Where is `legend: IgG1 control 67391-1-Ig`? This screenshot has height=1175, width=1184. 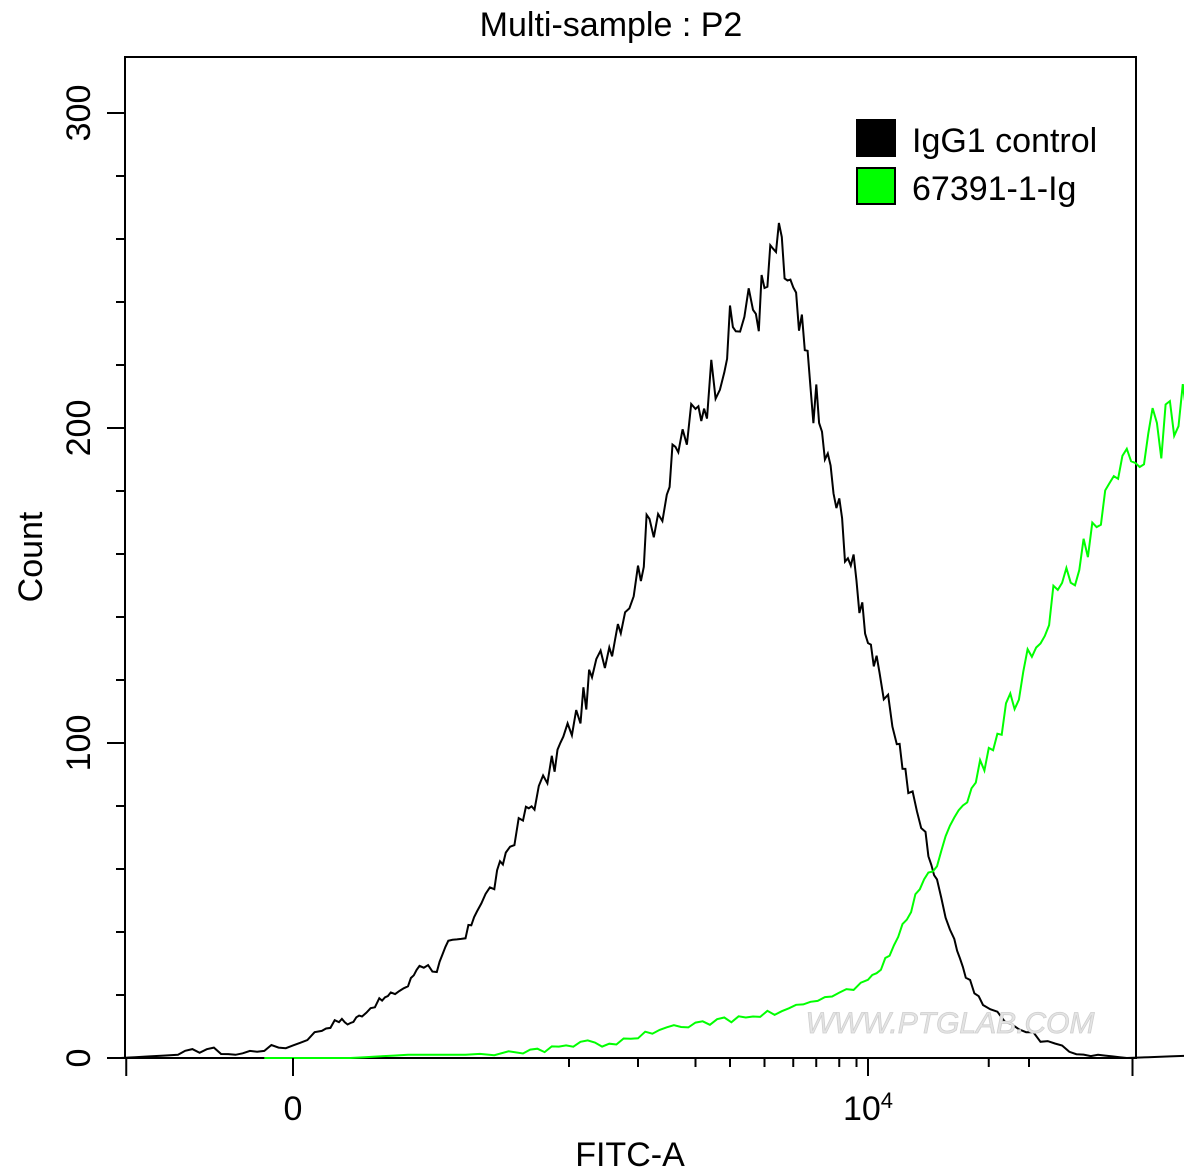
legend: IgG1 control 67391-1-Ig is located at coordinates (977, 164).